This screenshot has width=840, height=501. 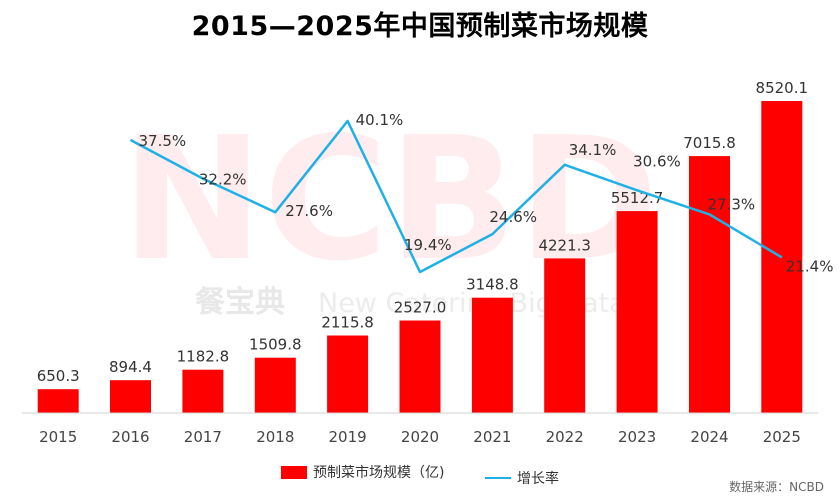 What do you see at coordinates (240, 302) in the screenshot?
I see `watermark-cn: 餐宝典` at bounding box center [240, 302].